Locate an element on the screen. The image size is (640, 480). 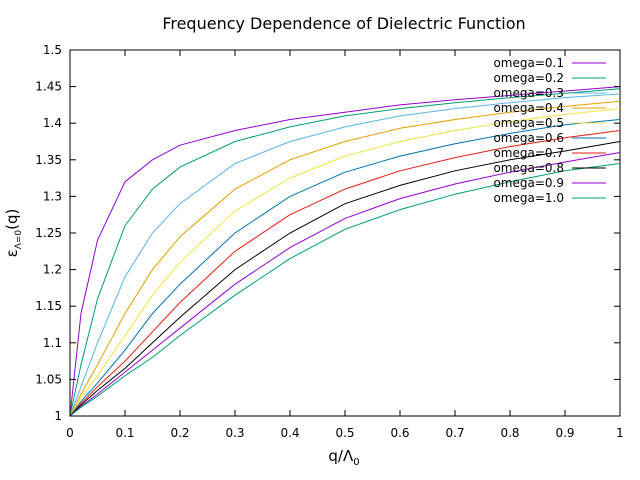
y-tick-label: 1 is located at coordinates (58, 416).